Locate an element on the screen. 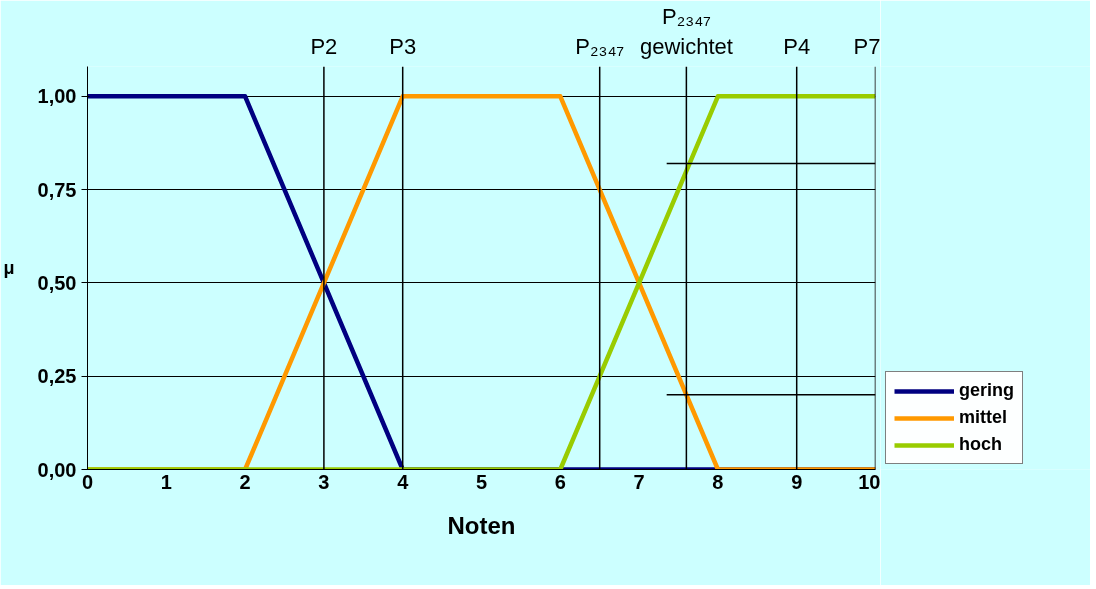 The image size is (1096, 589). x-tick-label: 10 is located at coordinates (869, 481).